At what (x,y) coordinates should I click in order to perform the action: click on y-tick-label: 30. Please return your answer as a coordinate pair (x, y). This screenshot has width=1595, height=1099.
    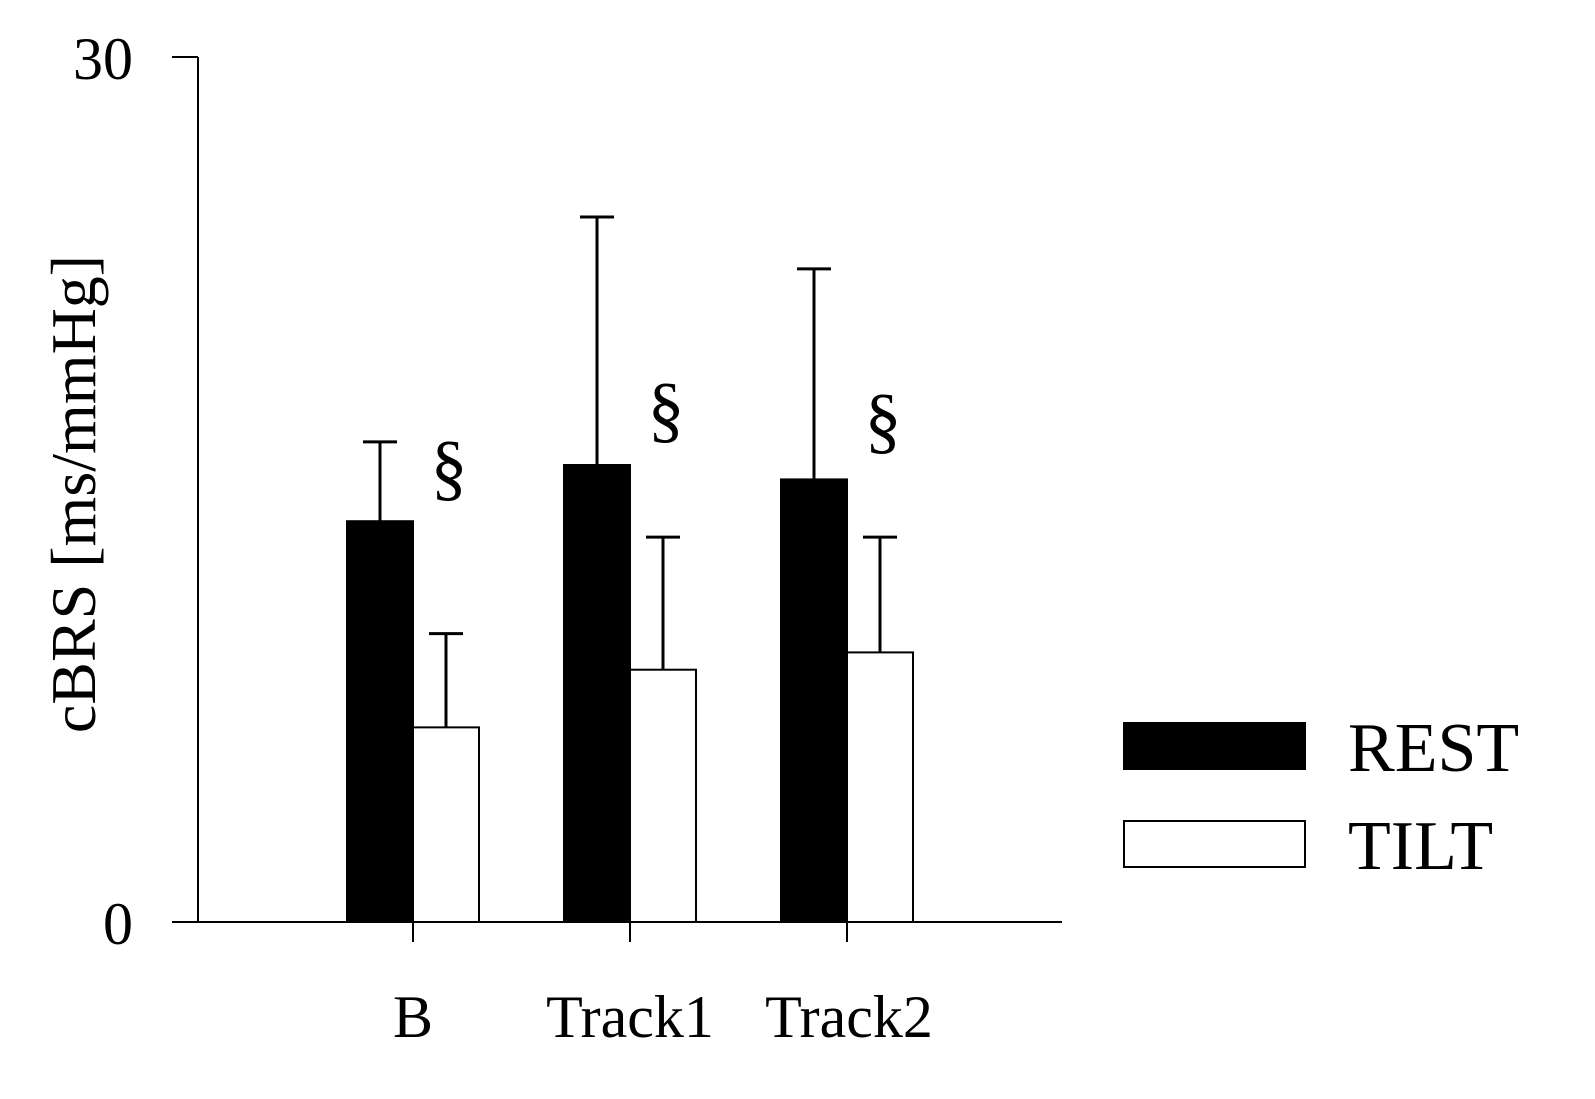
    Looking at the image, I should click on (103, 59).